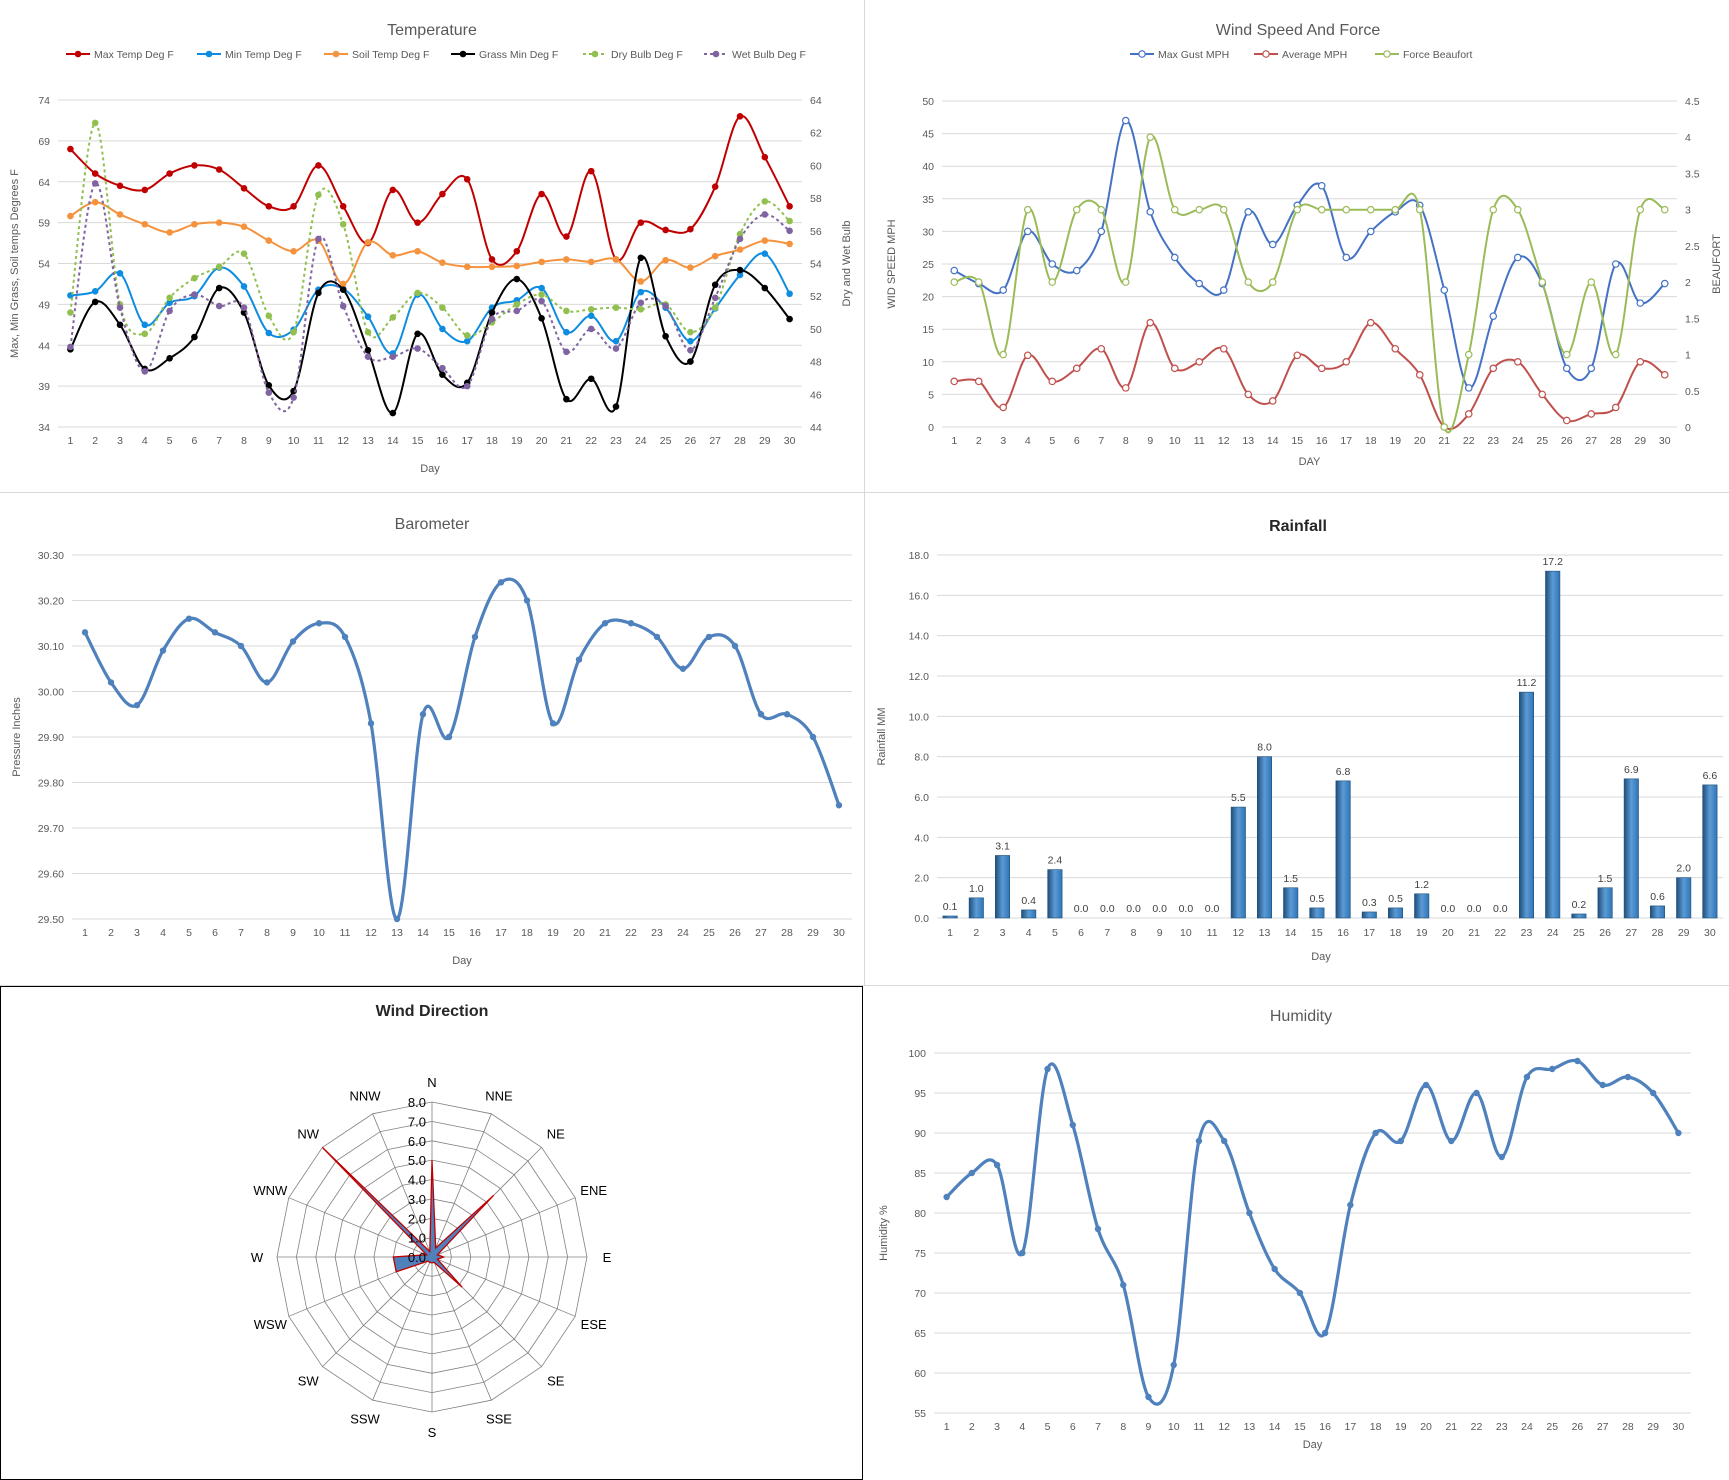 The width and height of the screenshot is (1729, 1480). What do you see at coordinates (591, 441) in the screenshot?
I see `x-tick-label: 22` at bounding box center [591, 441].